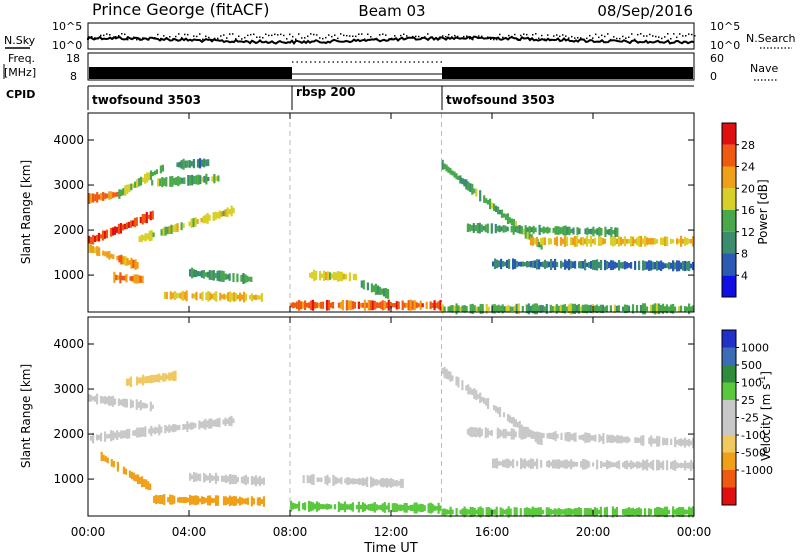  What do you see at coordinates (73, 76) in the screenshot?
I see `freq-axis-bottom: 8` at bounding box center [73, 76].